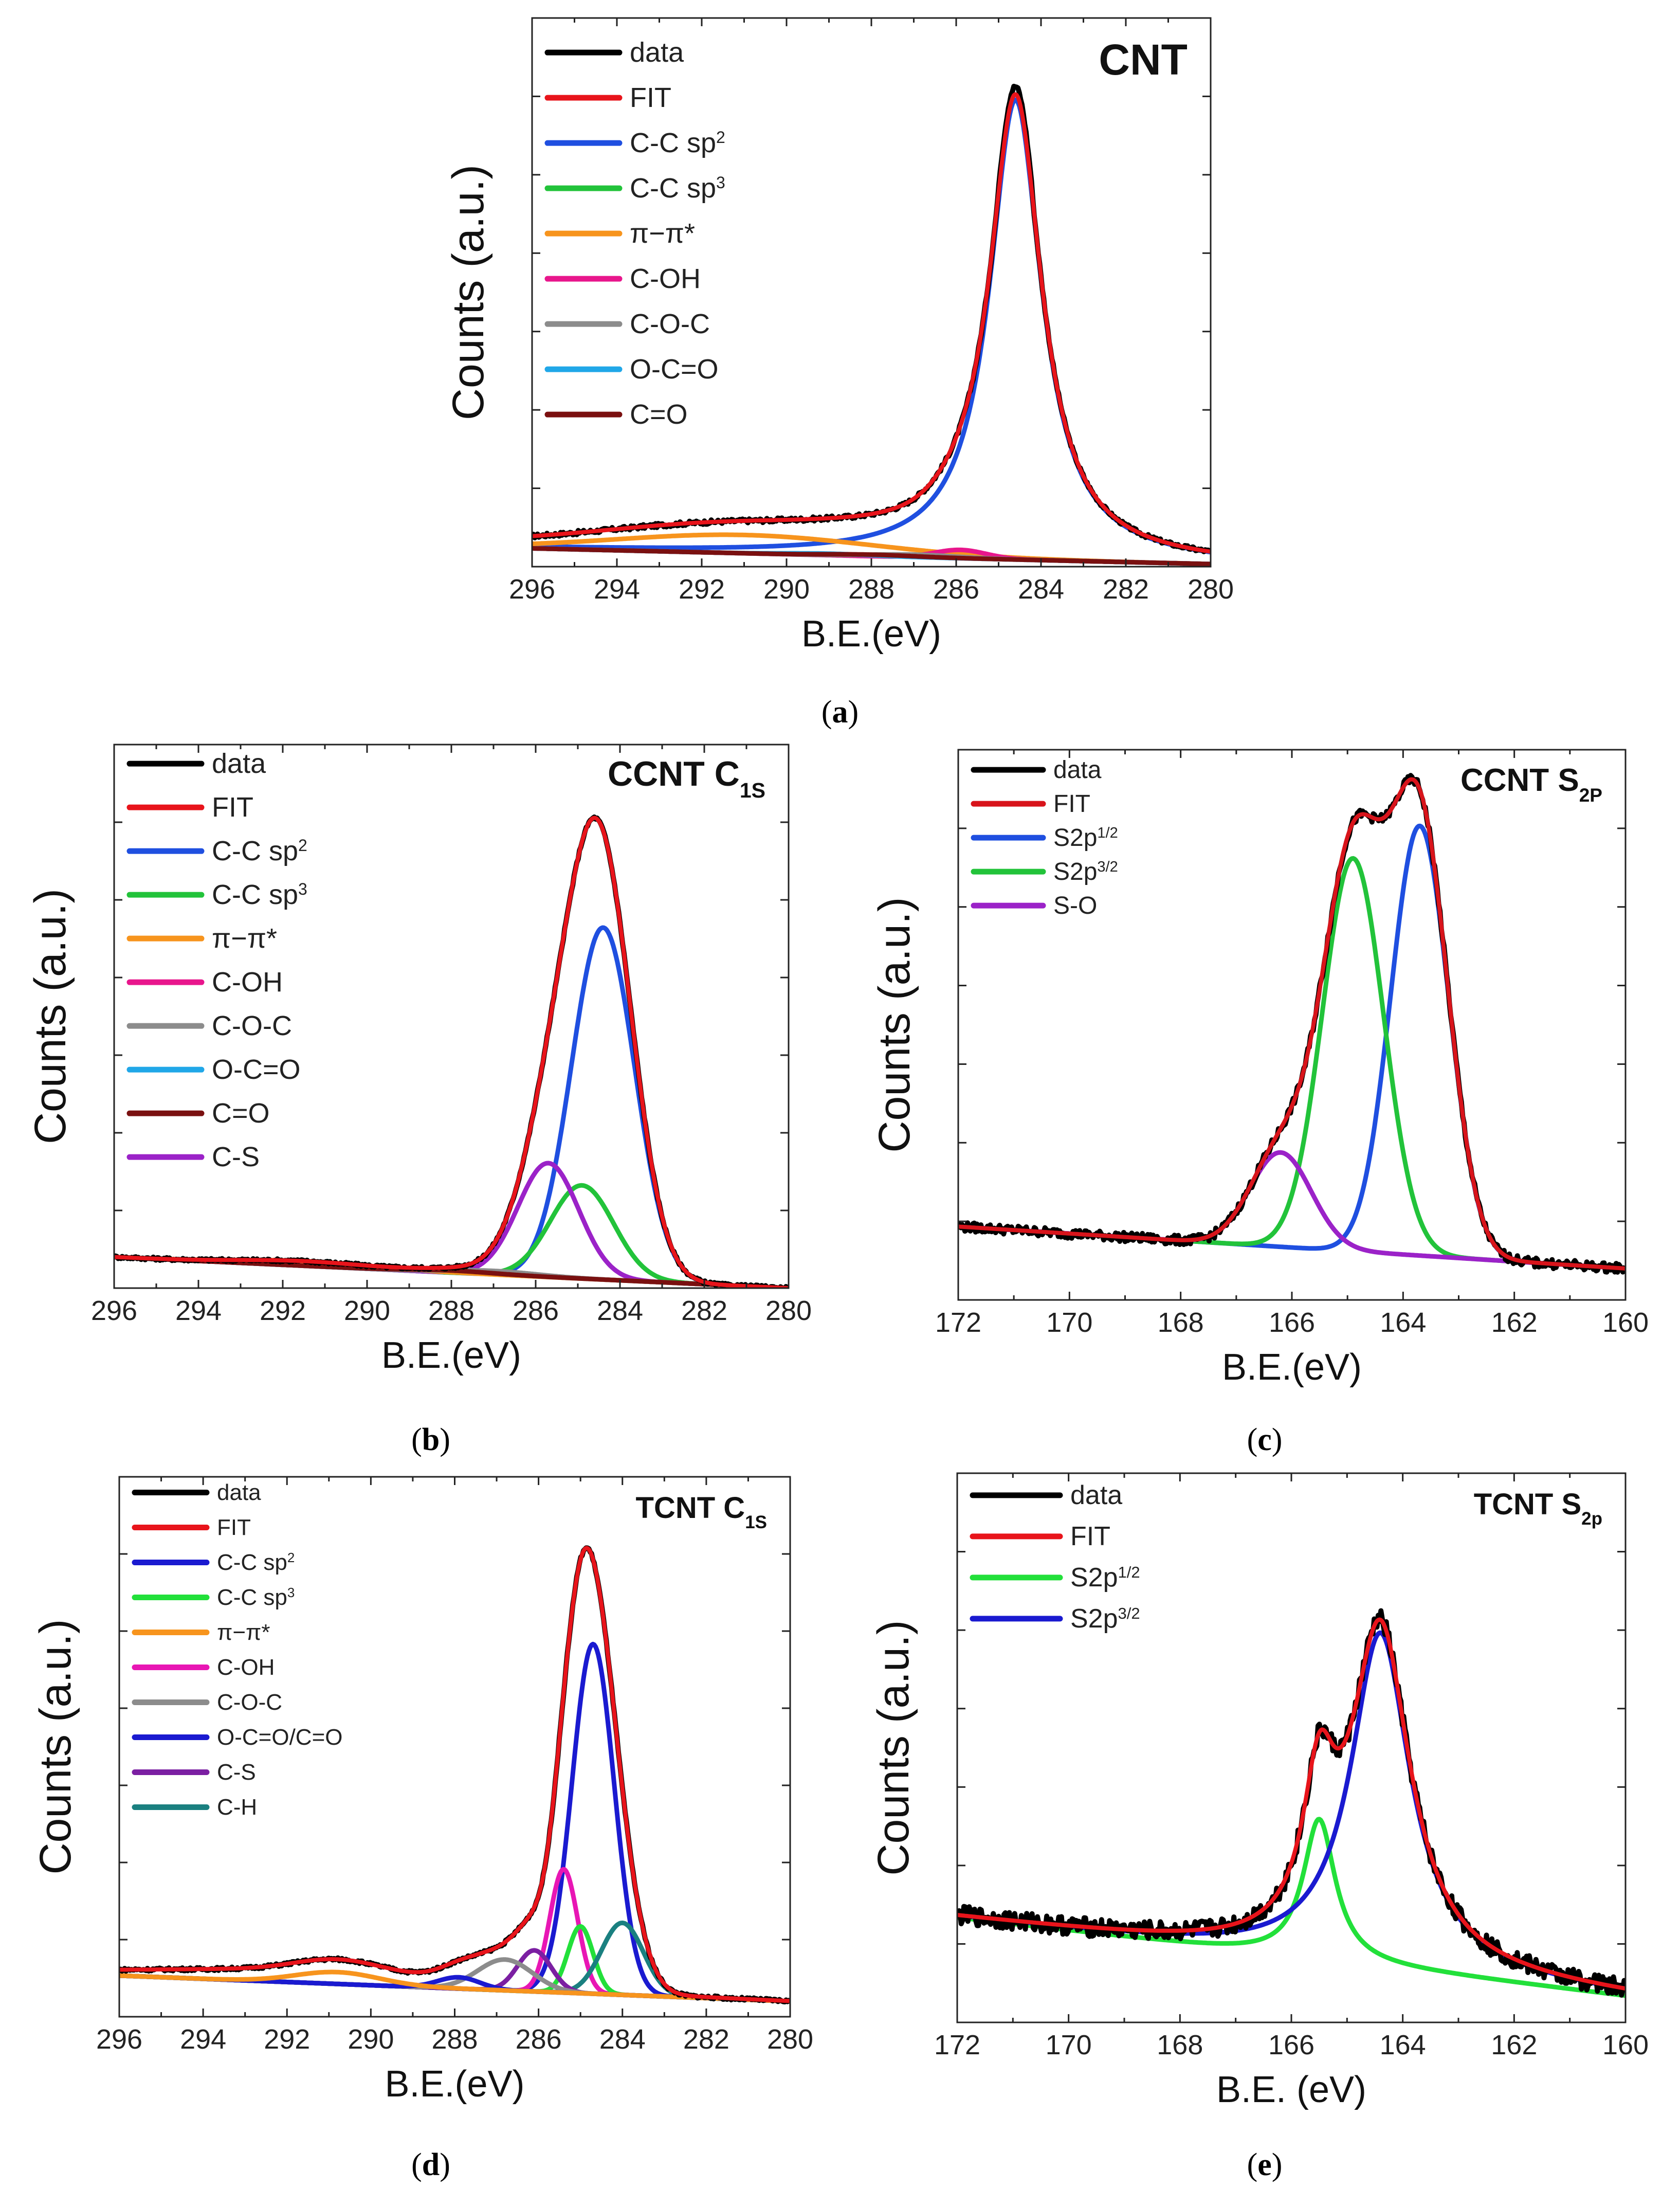 The height and width of the screenshot is (2189, 1680). Describe the element at coordinates (871, 556) in the screenshot. I see `component-c-o` at that location.